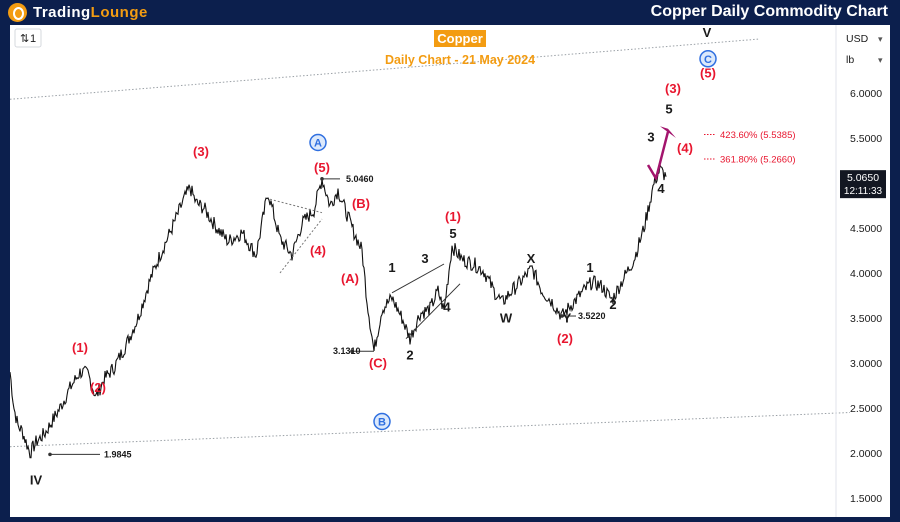 The image size is (900, 522). I want to click on scale-label: lb, so click(850, 60).